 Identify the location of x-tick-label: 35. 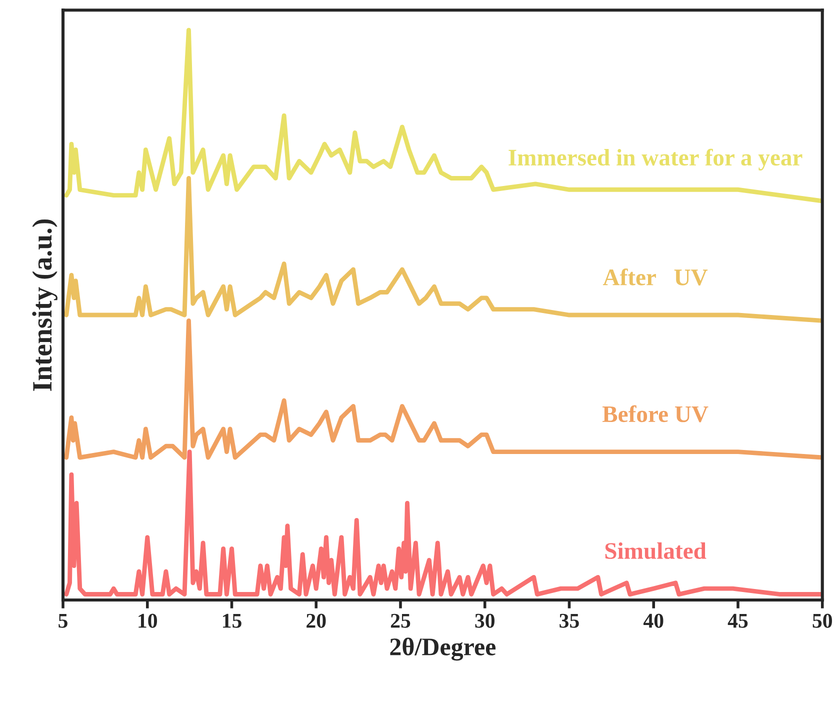
(569, 621).